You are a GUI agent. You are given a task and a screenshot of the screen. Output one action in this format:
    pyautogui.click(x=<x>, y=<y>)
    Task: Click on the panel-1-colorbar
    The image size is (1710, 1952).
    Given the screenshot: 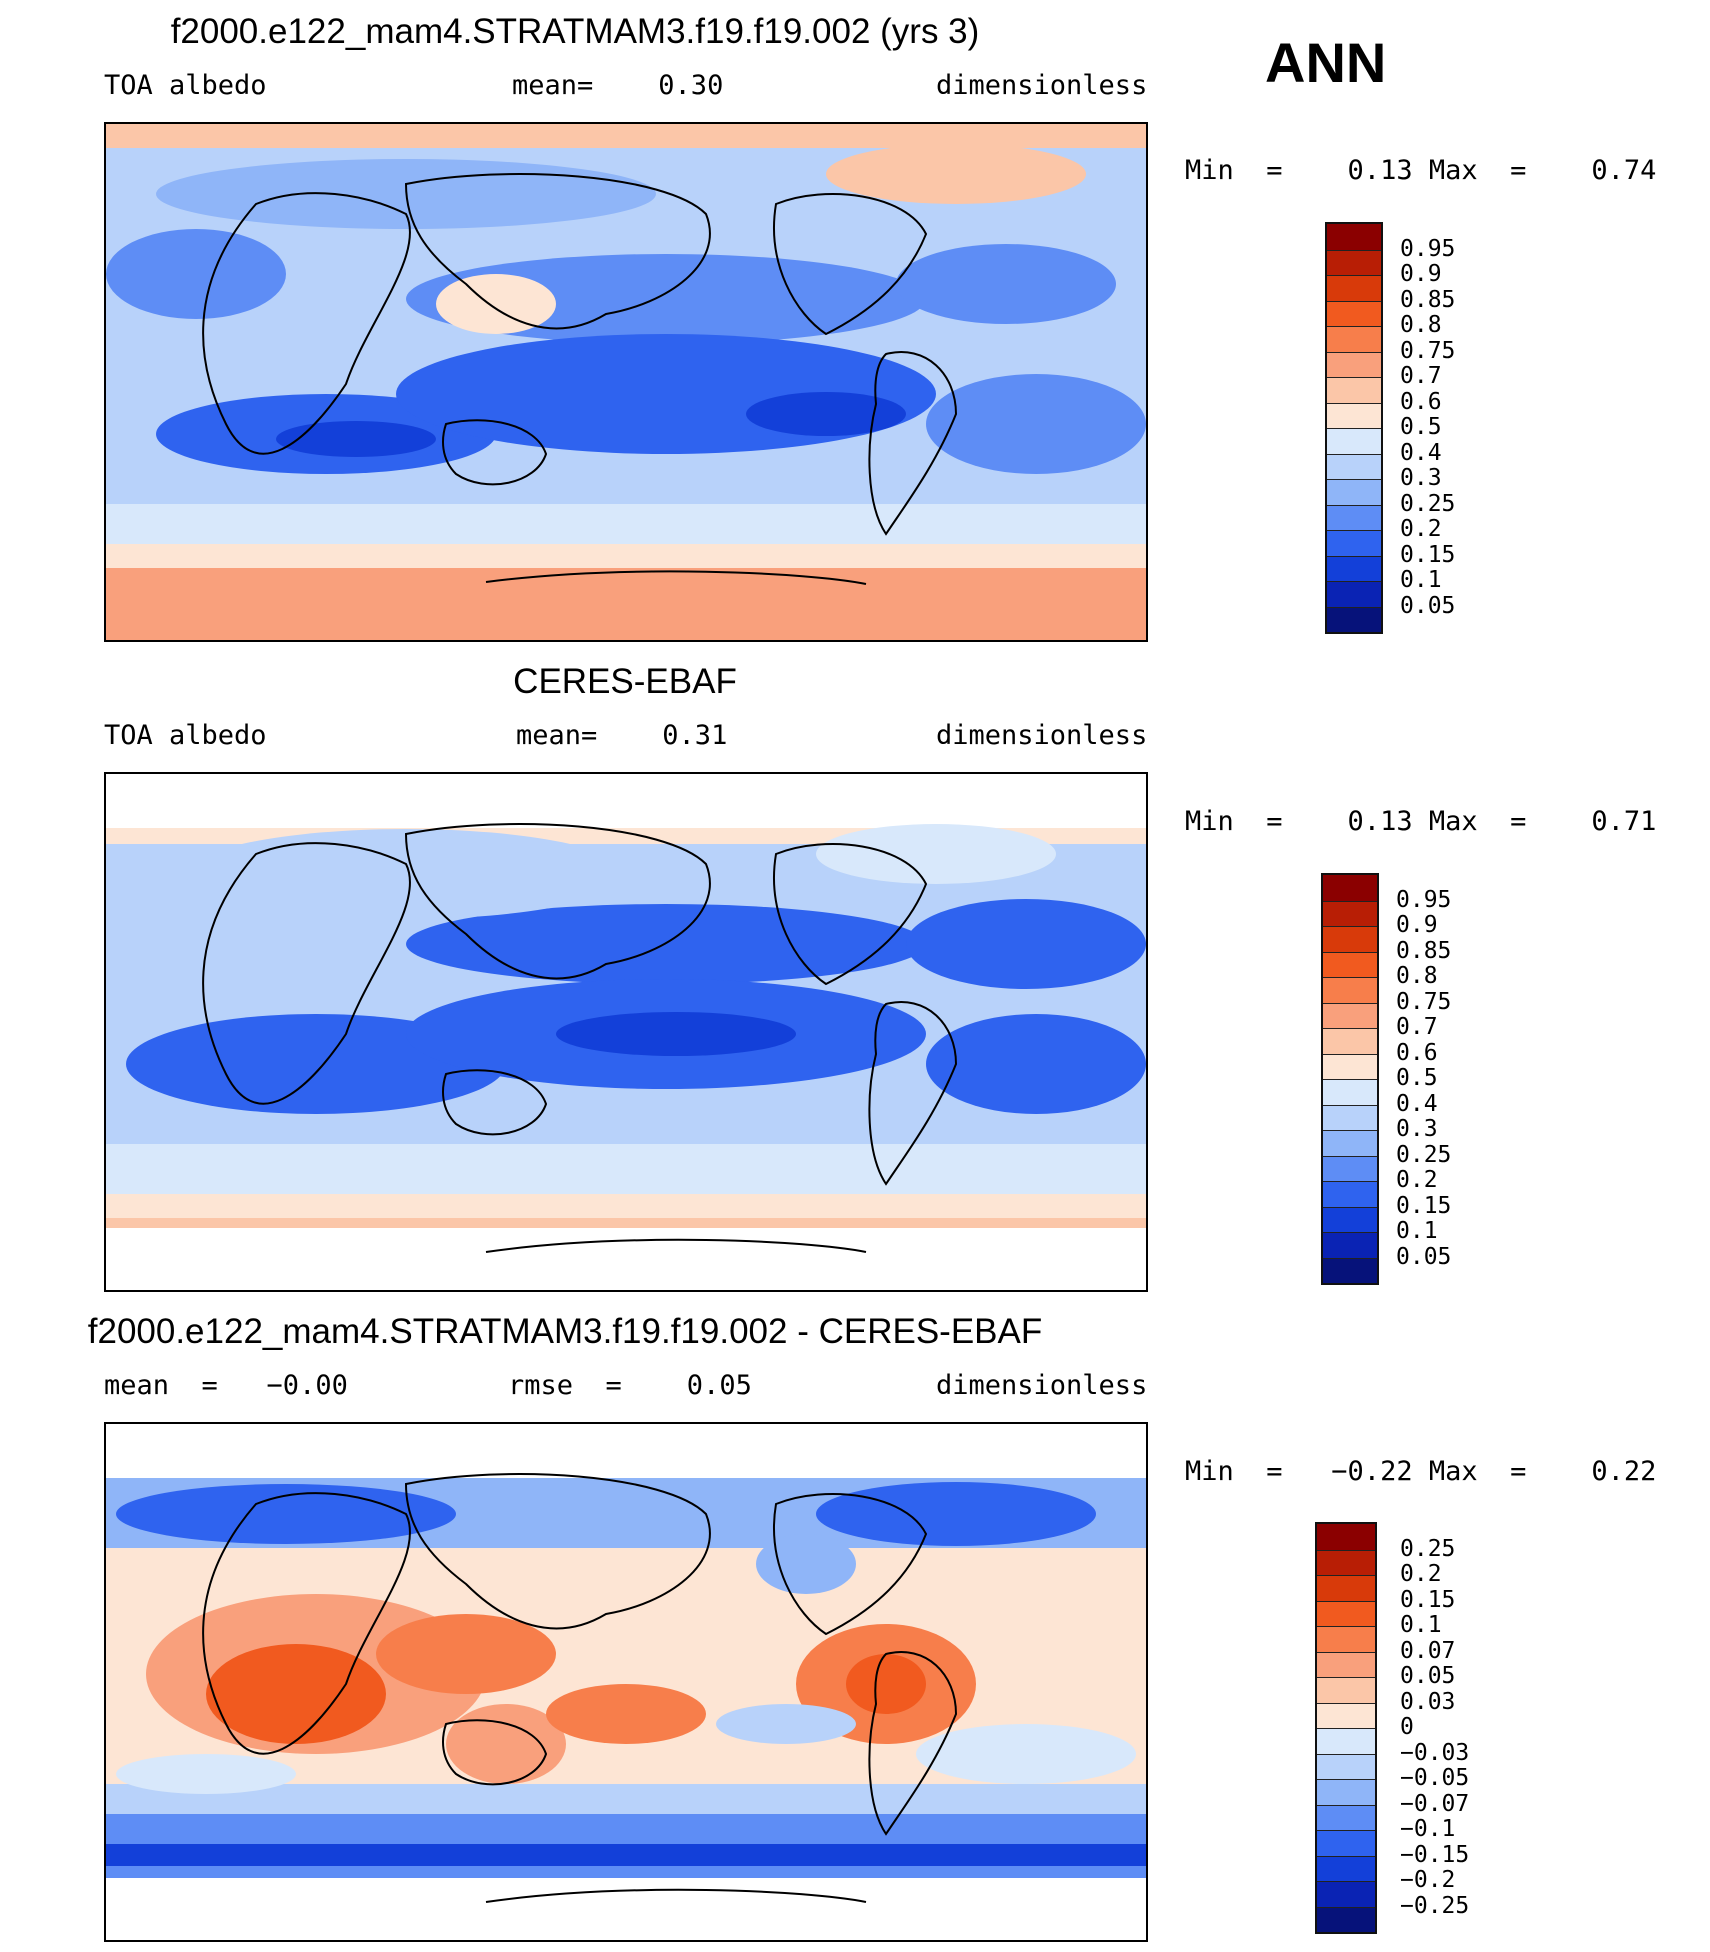 What is the action you would take?
    pyautogui.click(x=1354, y=428)
    